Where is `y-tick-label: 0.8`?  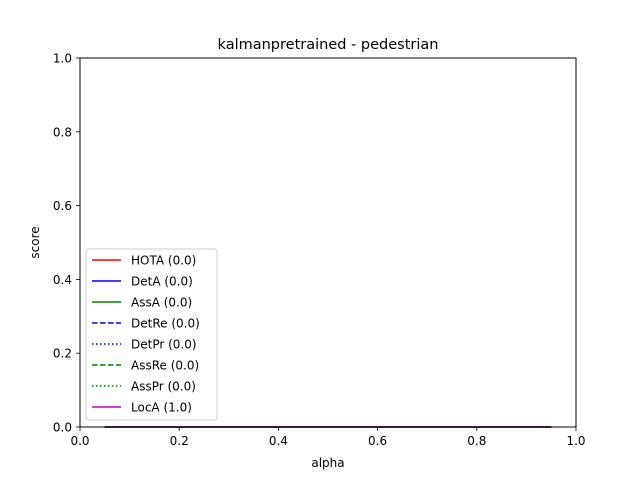
y-tick-label: 0.8 is located at coordinates (62, 132).